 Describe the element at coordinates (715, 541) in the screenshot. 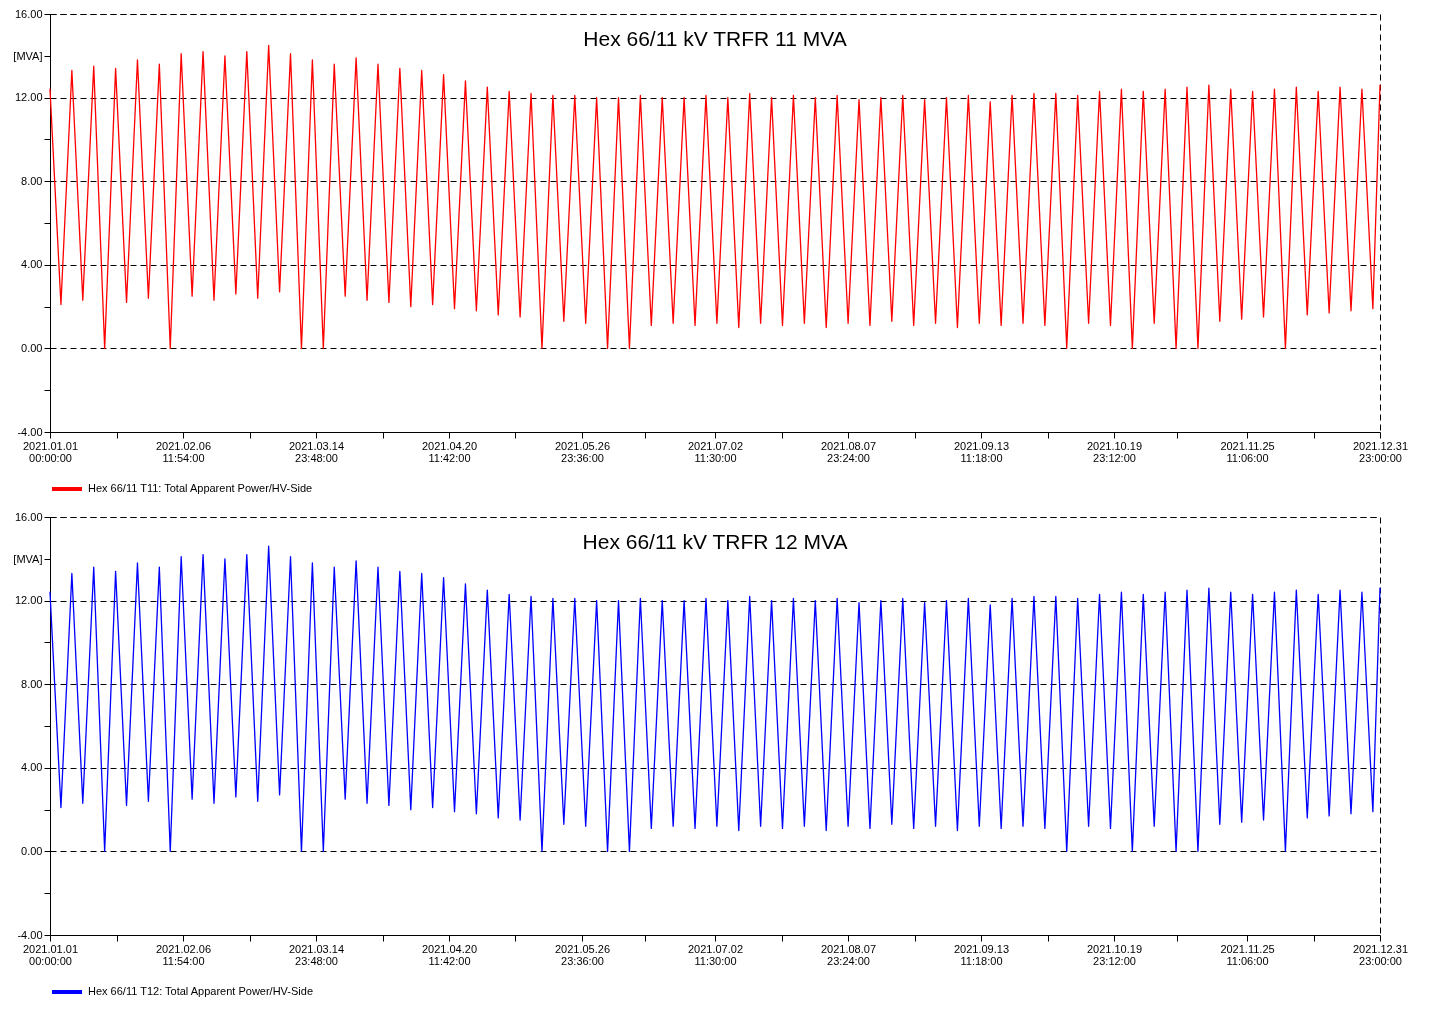

I see `text: Hex 66/11 kV TRFR 12 MVA` at that location.